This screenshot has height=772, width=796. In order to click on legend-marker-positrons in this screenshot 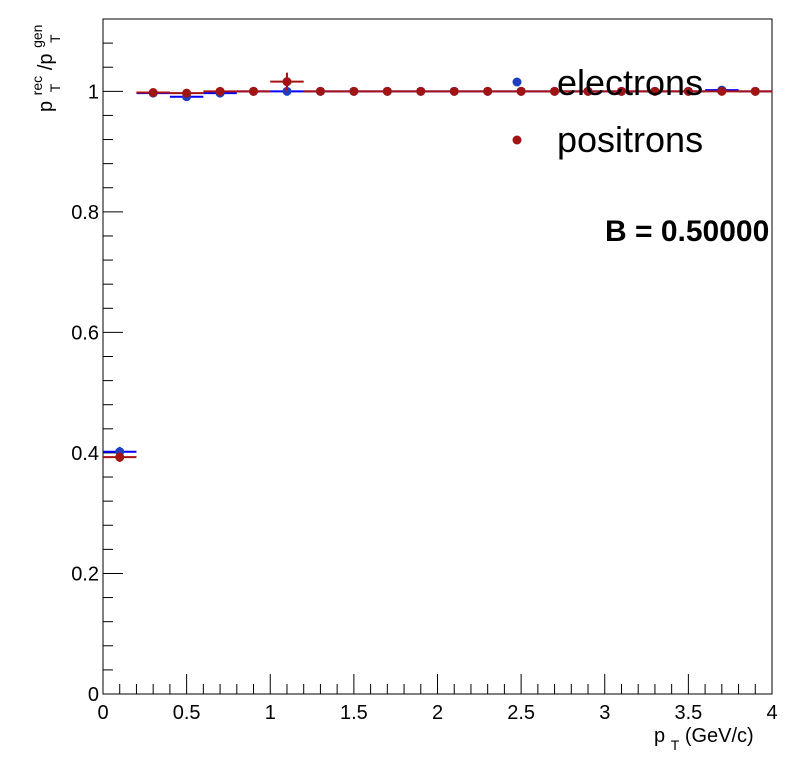, I will do `click(517, 140)`.